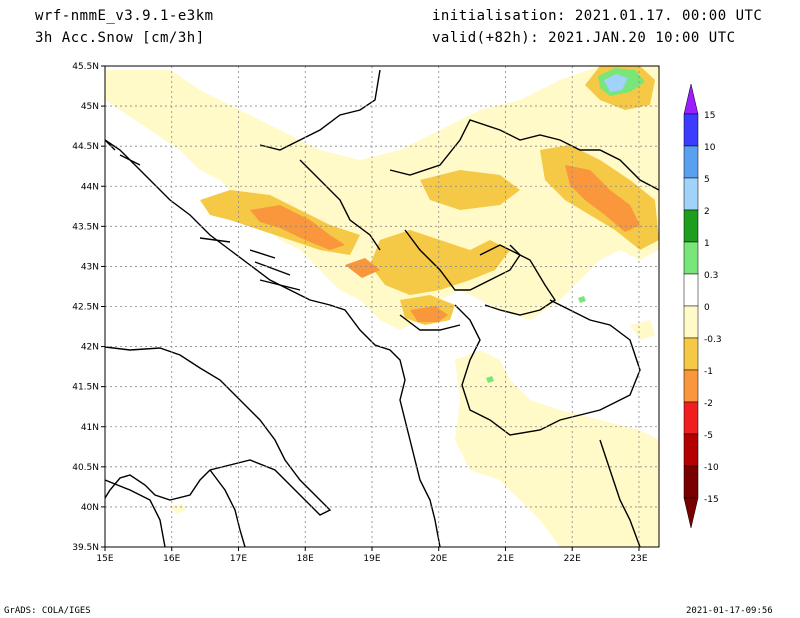  What do you see at coordinates (584, 38) in the screenshot?
I see `valid-time: valid(+82h): 2021.JAN.20 10:00 UTC` at bounding box center [584, 38].